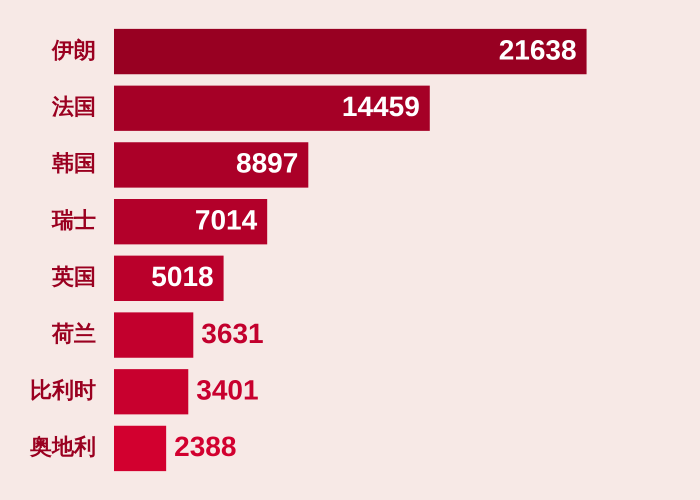 The height and width of the screenshot is (500, 700). Describe the element at coordinates (226, 220) in the screenshot. I see `data-label: 7014` at that location.